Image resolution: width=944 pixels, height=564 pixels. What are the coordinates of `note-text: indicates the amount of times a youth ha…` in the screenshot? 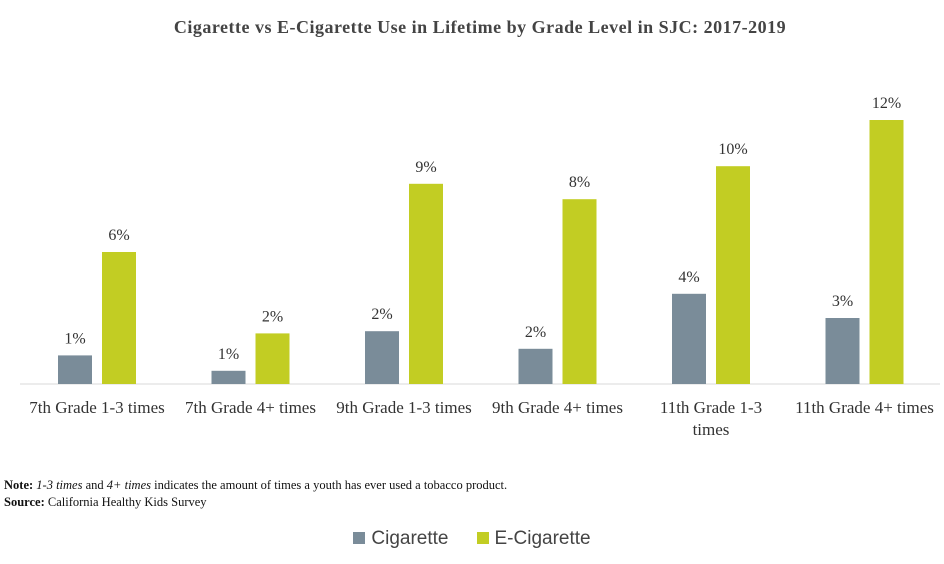 It's located at (329, 485).